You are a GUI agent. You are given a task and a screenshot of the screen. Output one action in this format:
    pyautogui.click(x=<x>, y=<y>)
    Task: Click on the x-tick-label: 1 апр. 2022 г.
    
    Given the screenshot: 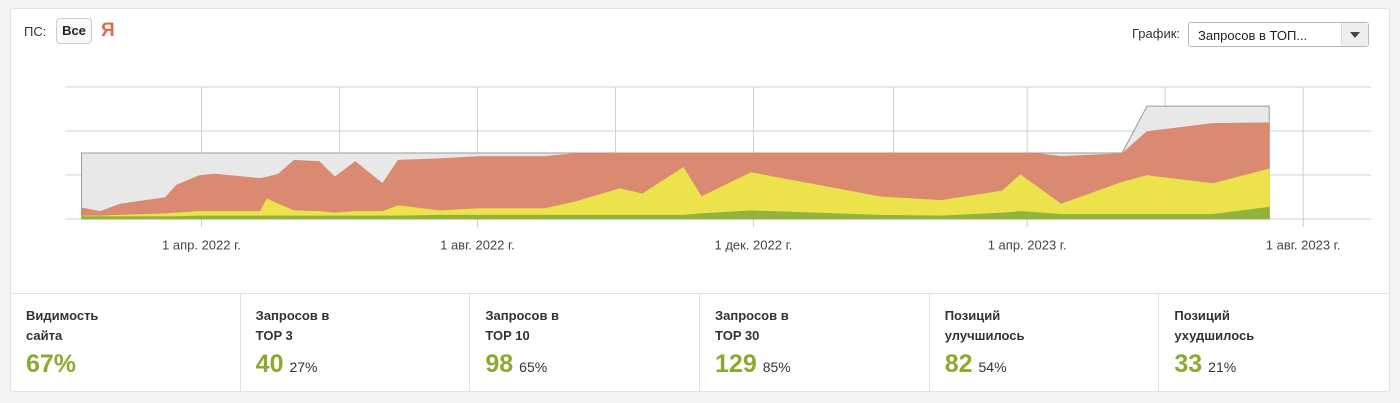 What is the action you would take?
    pyautogui.click(x=201, y=244)
    